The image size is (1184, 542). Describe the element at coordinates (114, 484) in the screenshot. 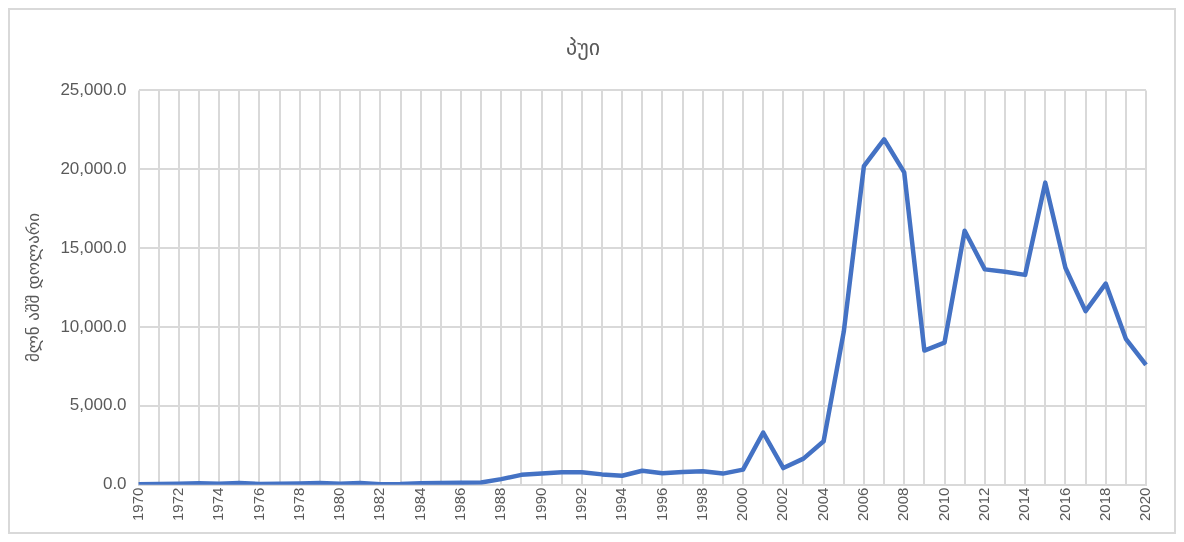

I see `y-tick-label: 0.0` at that location.